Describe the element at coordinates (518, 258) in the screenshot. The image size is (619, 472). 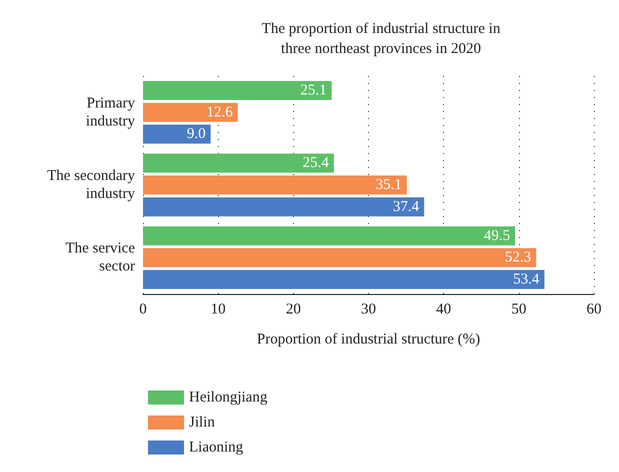
I see `data-label: 52.3` at that location.